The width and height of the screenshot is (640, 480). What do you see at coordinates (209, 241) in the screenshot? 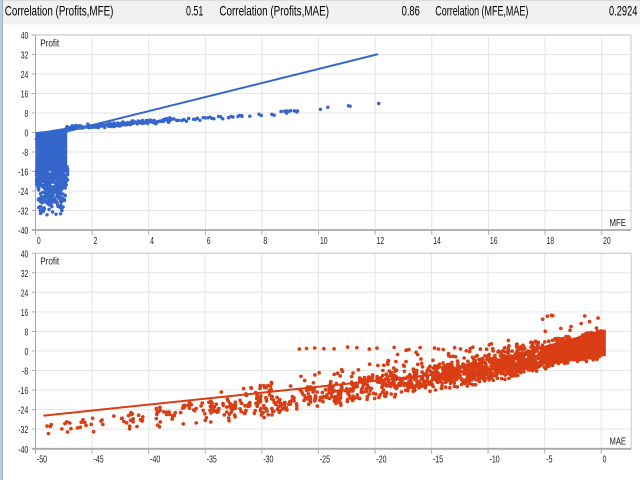
I see `svg-text: 6` at bounding box center [209, 241].